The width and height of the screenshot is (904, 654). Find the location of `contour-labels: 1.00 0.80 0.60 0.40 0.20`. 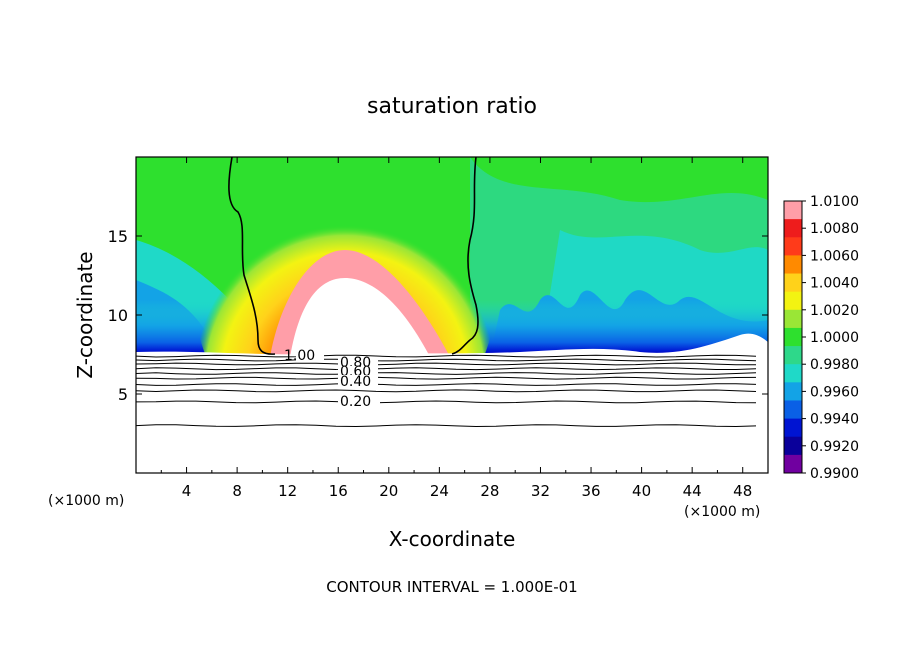

contour-labels: 1.00 0.80 0.60 0.40 0.20 is located at coordinates (332, 379).